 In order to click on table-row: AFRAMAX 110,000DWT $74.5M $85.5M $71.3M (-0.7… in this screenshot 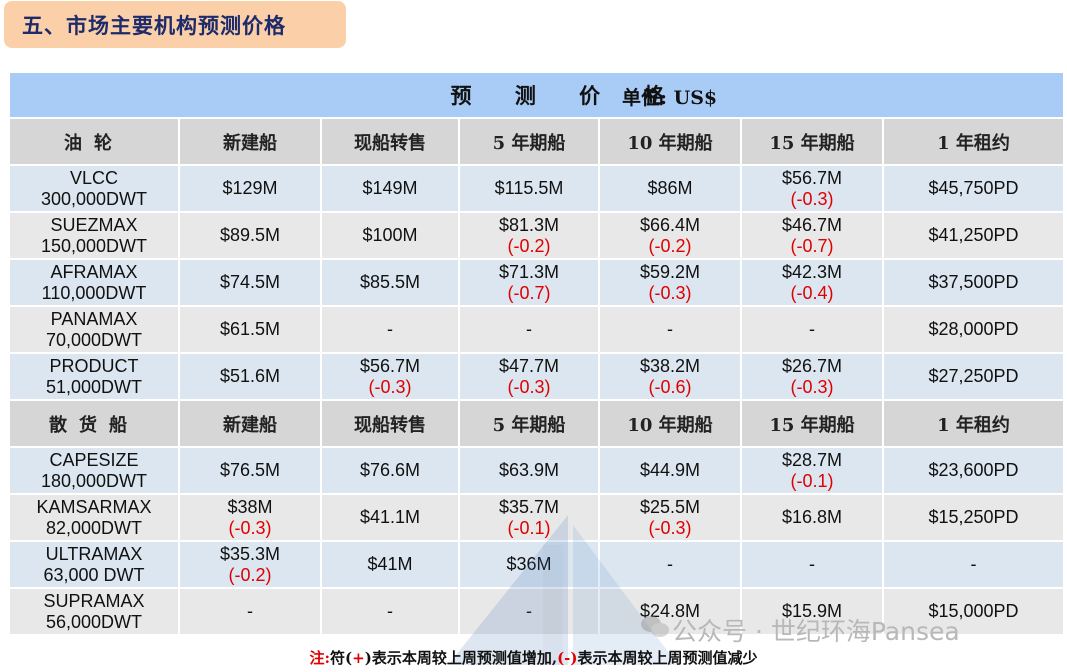, I will do `click(537, 282)`.